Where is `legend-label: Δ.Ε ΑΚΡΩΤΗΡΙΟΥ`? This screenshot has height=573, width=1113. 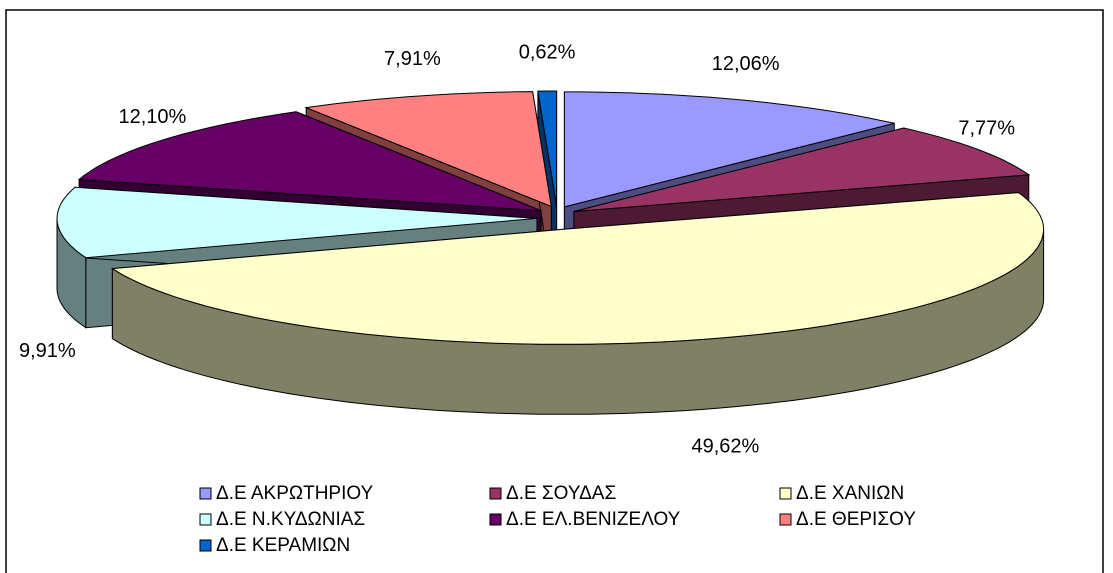 legend-label: Δ.Ε ΑΚΡΩΤΗΡΙΟΥ is located at coordinates (295, 493).